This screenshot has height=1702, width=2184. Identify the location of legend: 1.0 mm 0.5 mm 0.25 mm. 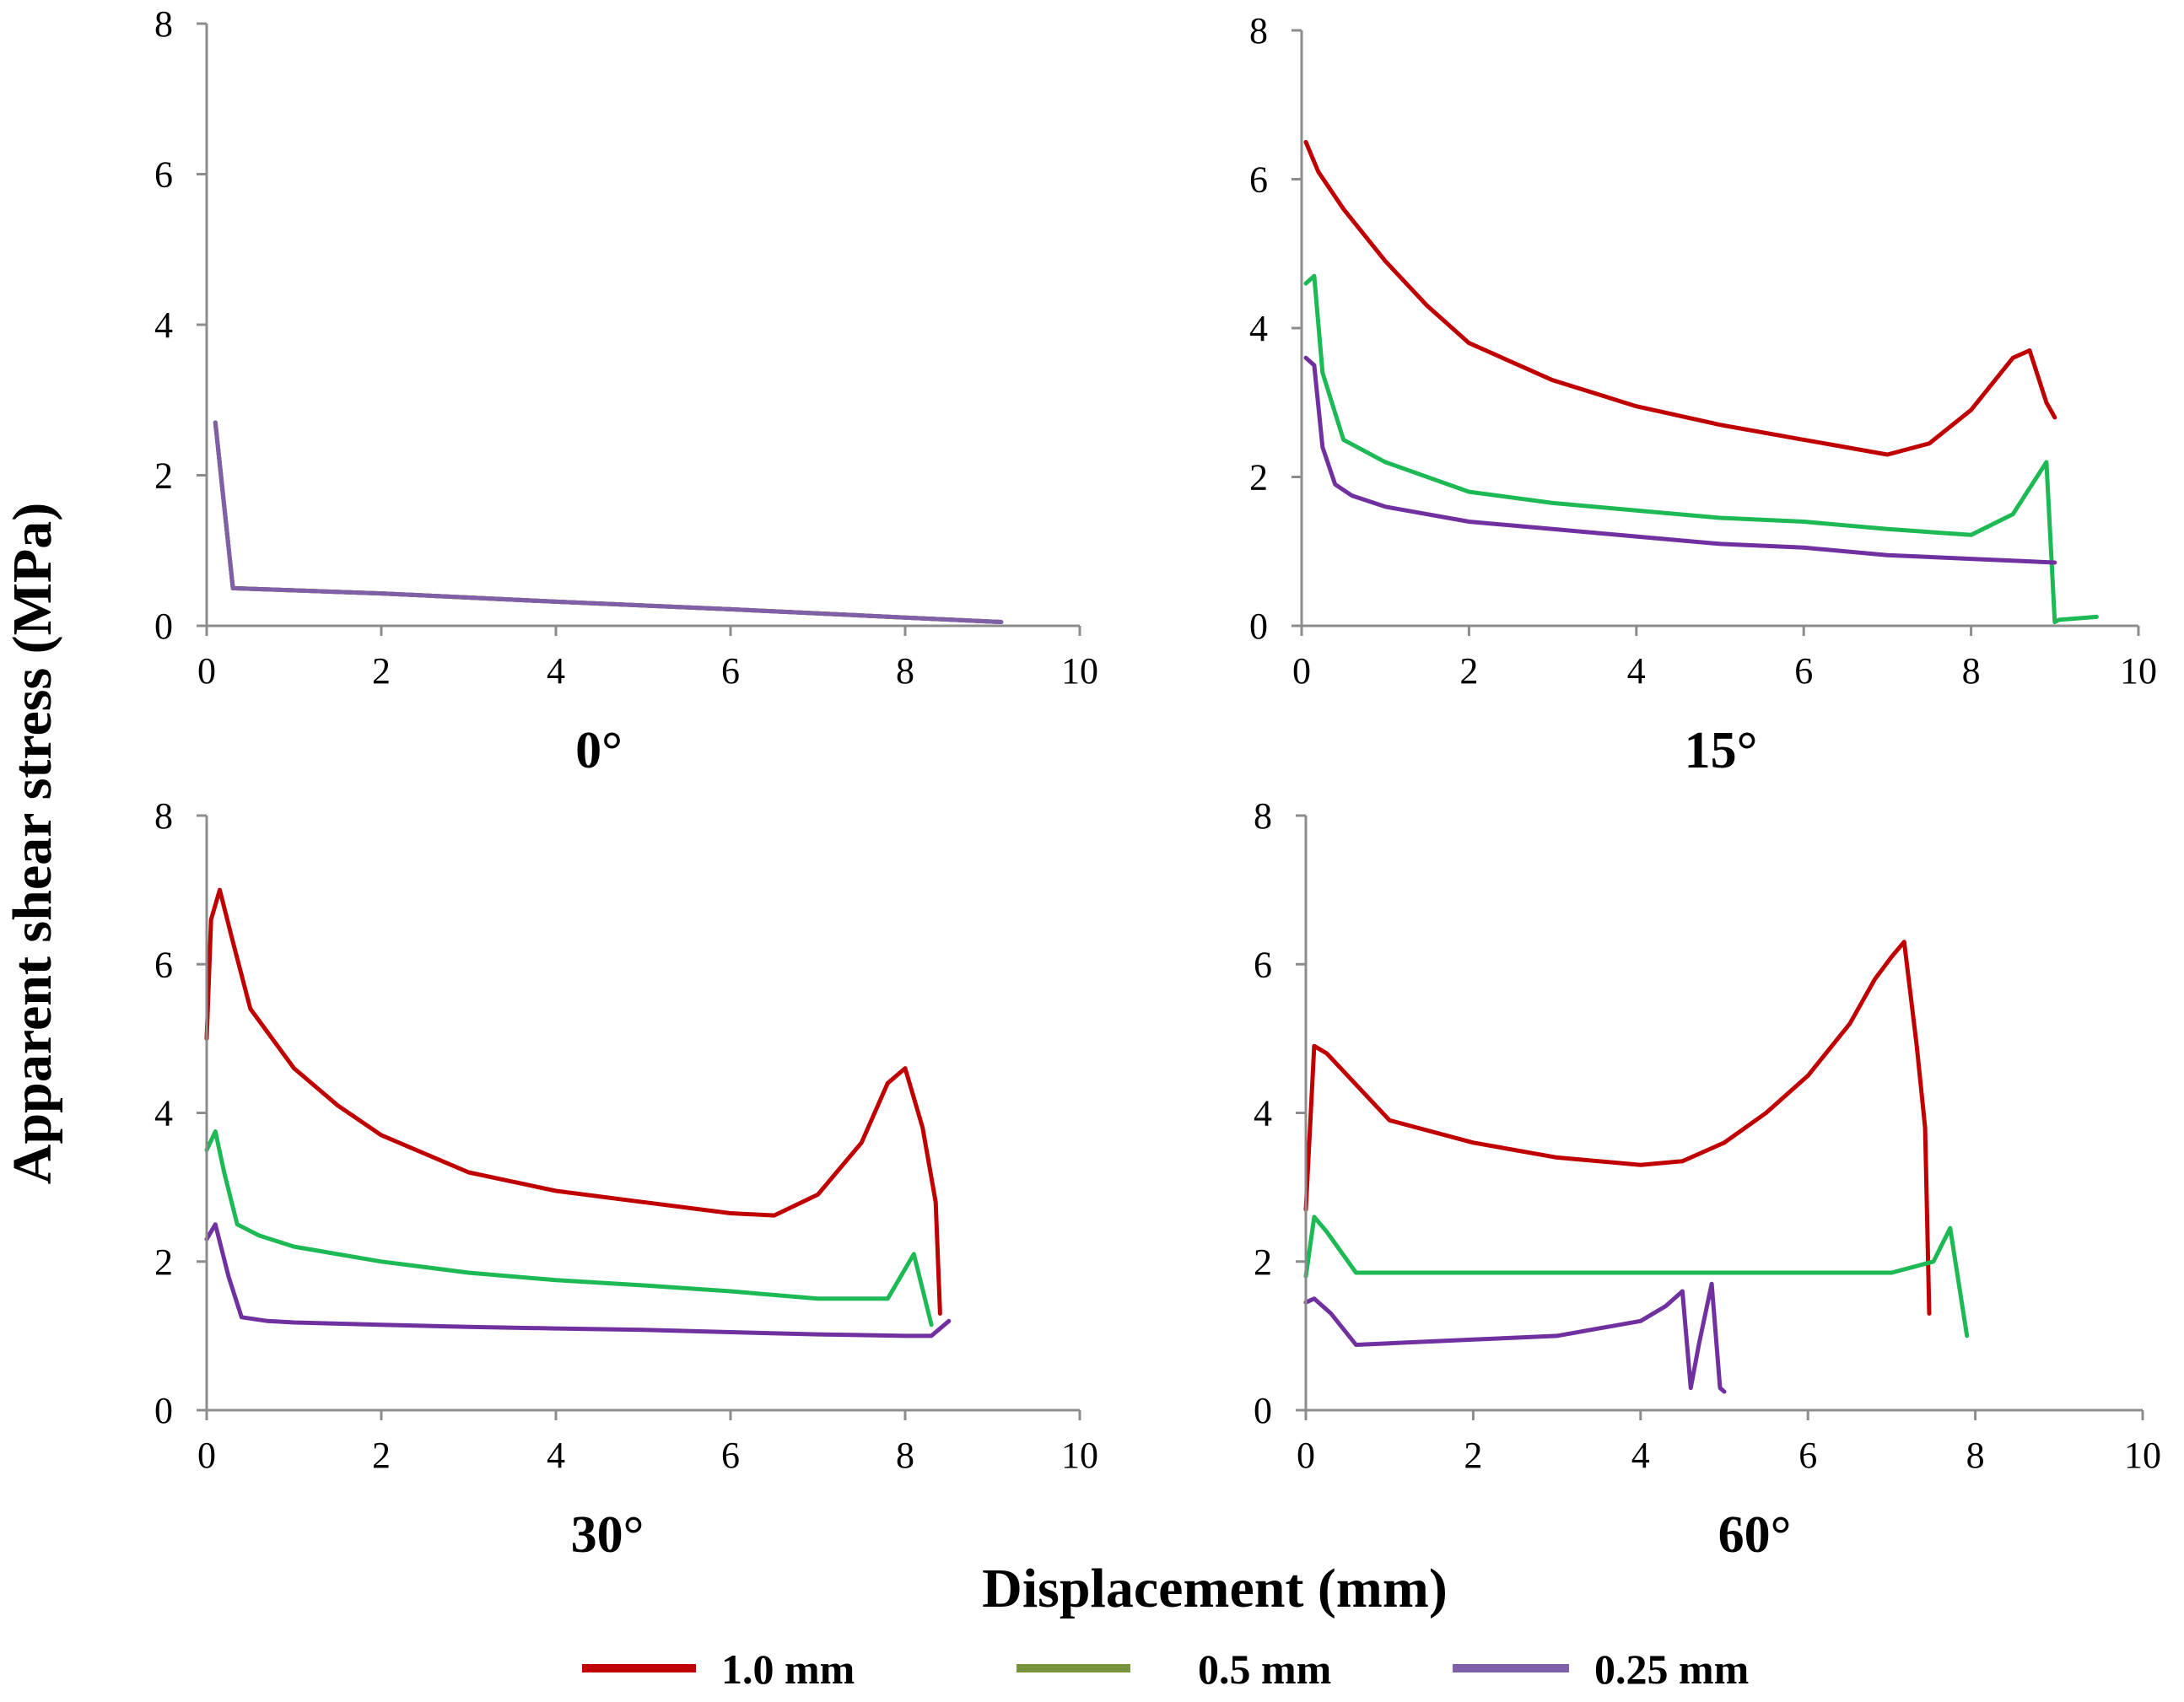
(1165, 1669).